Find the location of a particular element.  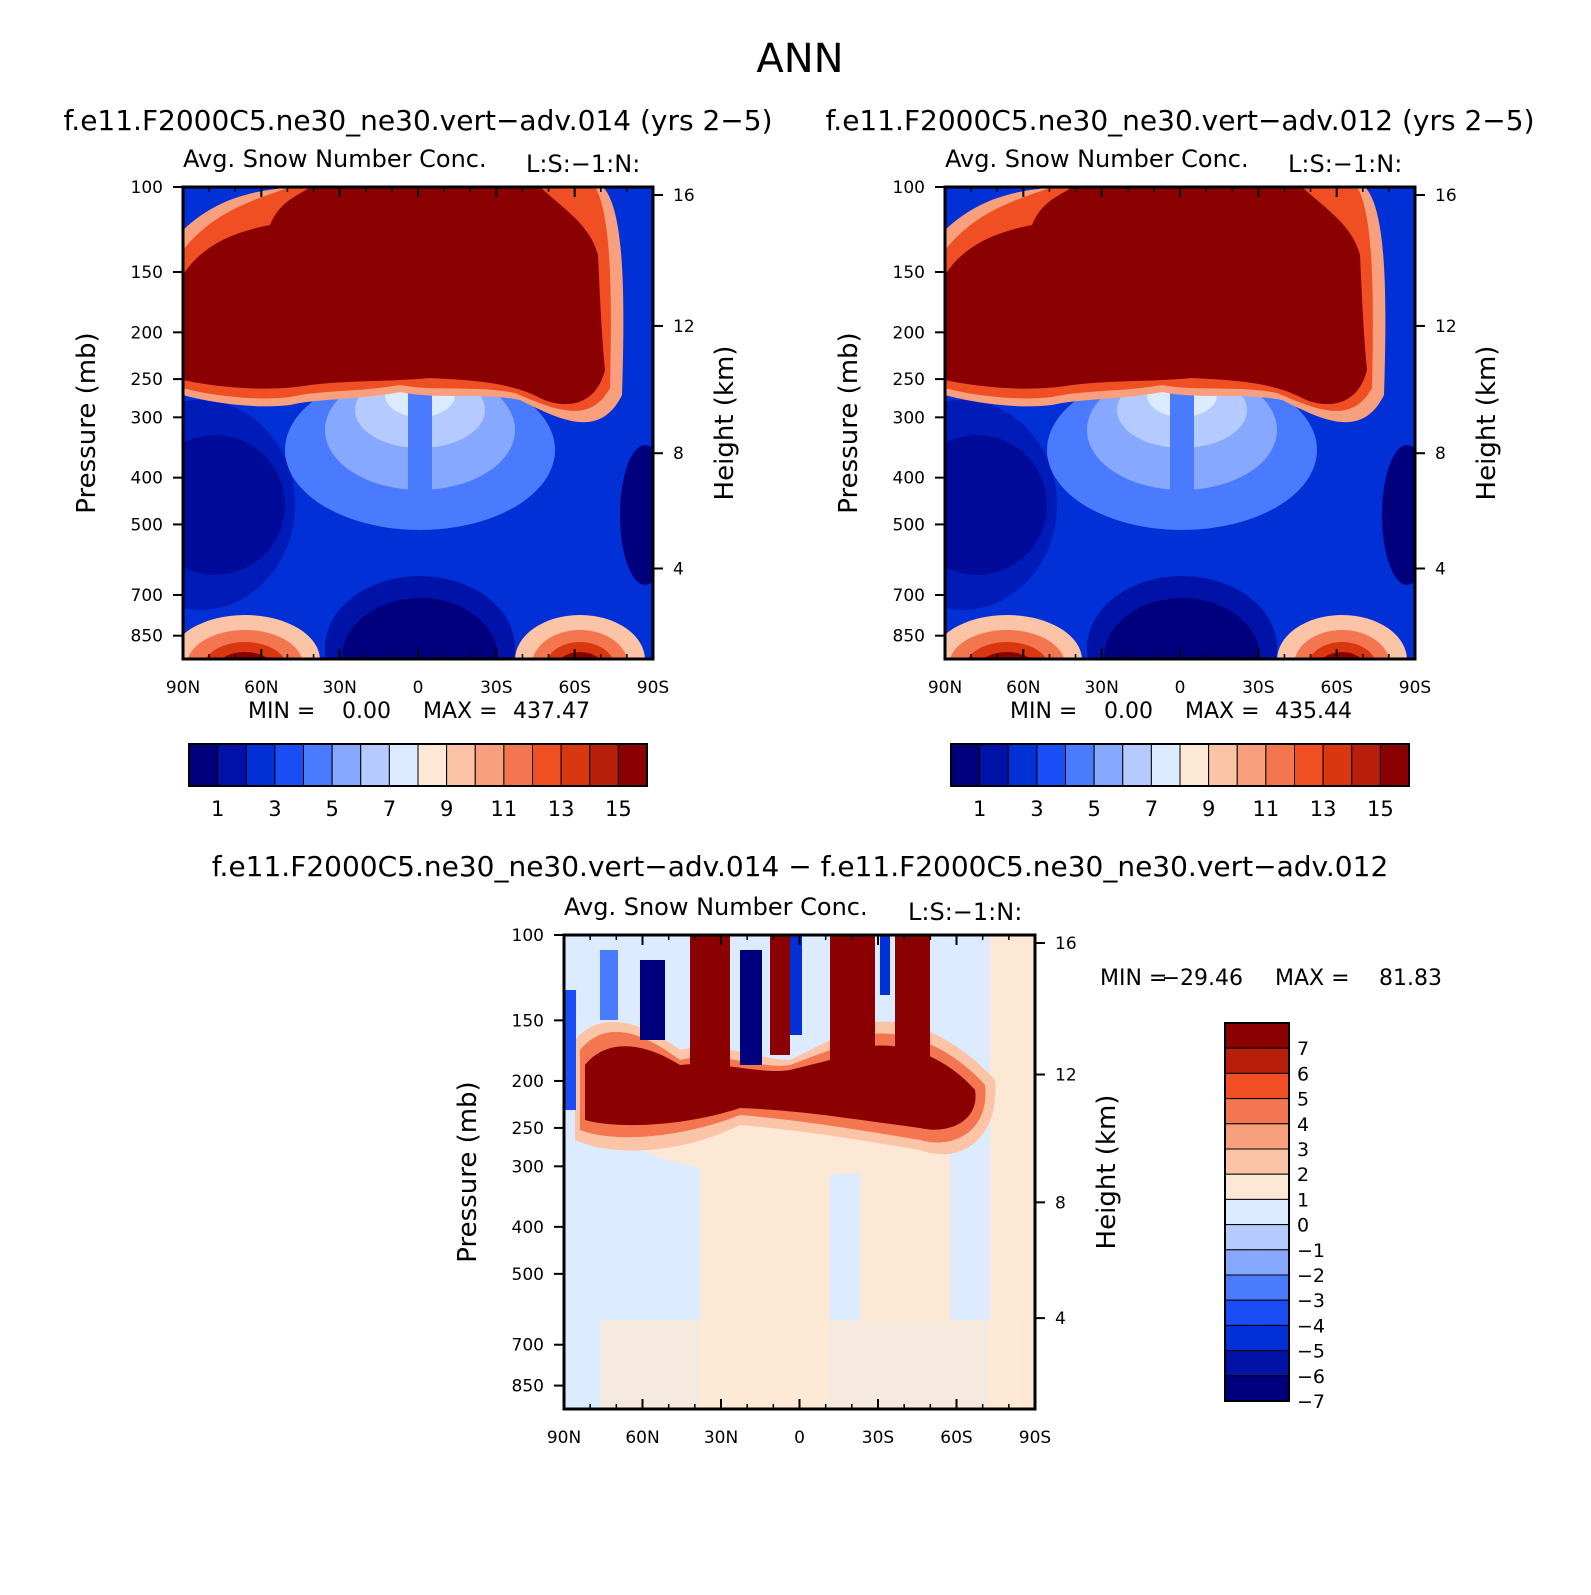

y-axis-label: Pressure (mb) is located at coordinates (87, 422).